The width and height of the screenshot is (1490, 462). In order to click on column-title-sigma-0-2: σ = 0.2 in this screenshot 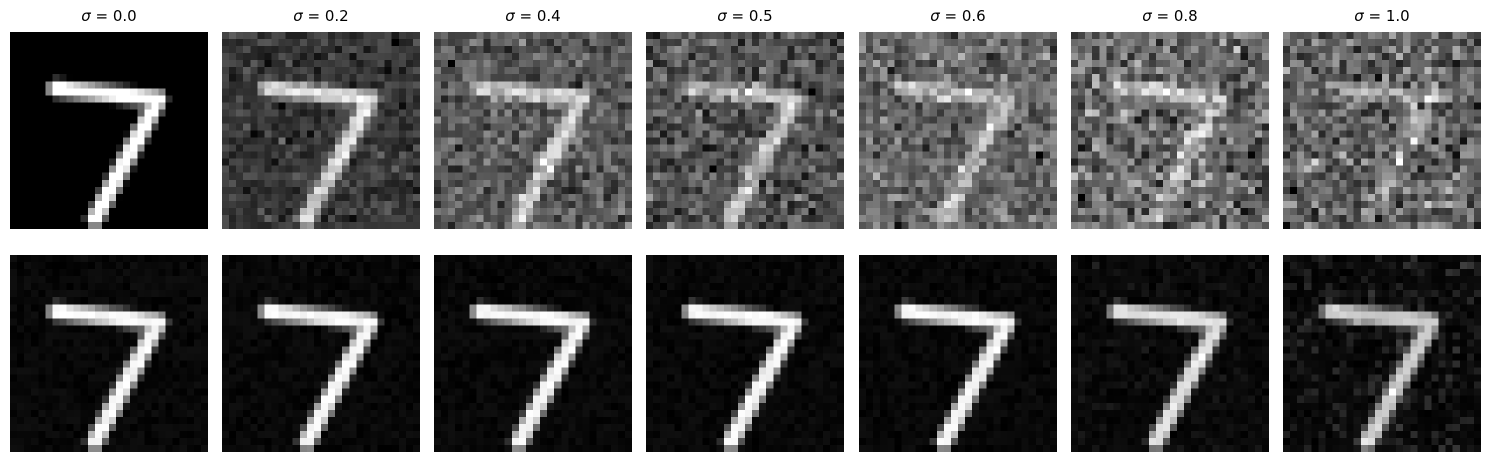, I will do `click(321, 16)`.